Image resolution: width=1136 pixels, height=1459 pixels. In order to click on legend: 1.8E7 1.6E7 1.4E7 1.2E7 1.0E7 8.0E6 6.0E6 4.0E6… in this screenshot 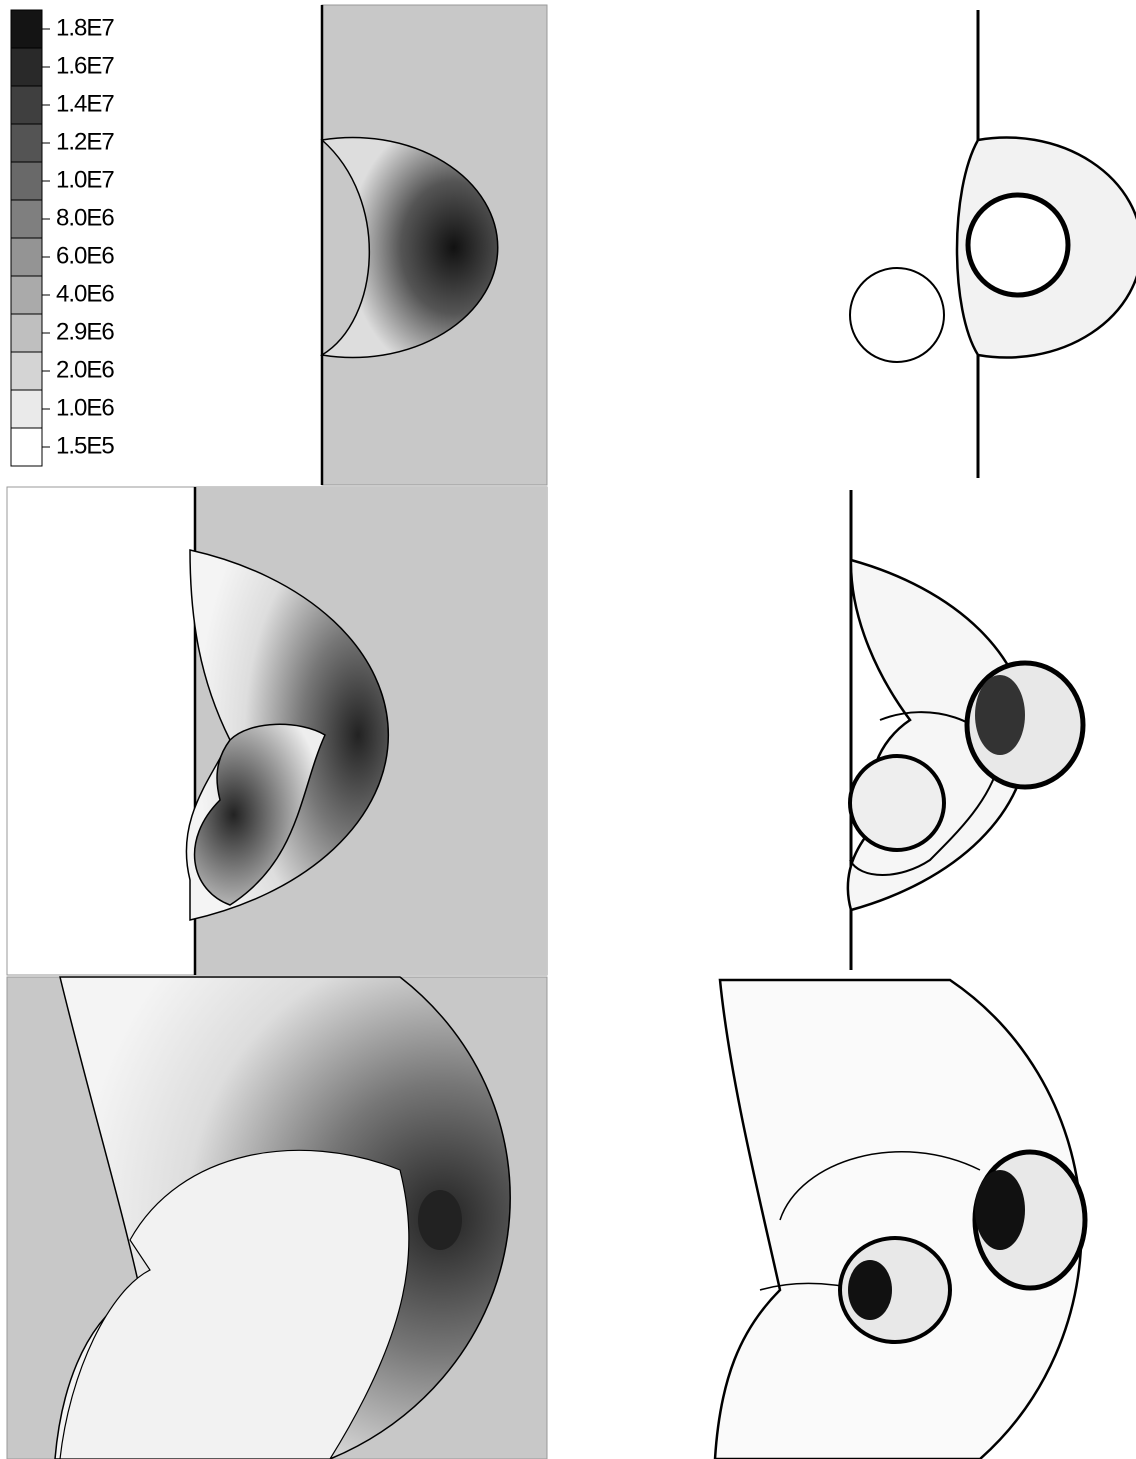, I will do `click(62, 238)`.